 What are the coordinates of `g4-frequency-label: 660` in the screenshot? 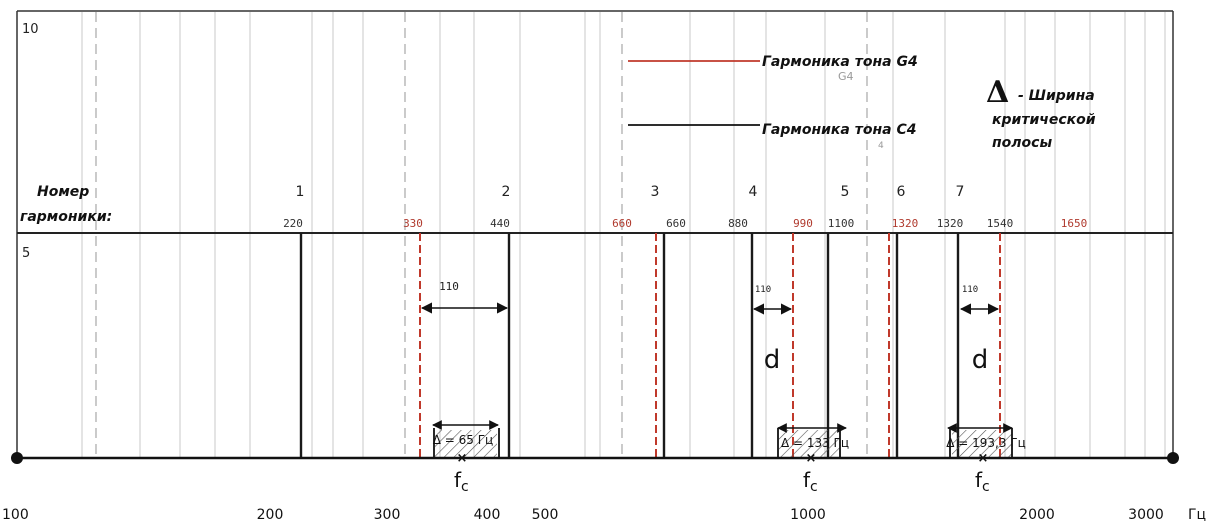 It's located at (622, 223).